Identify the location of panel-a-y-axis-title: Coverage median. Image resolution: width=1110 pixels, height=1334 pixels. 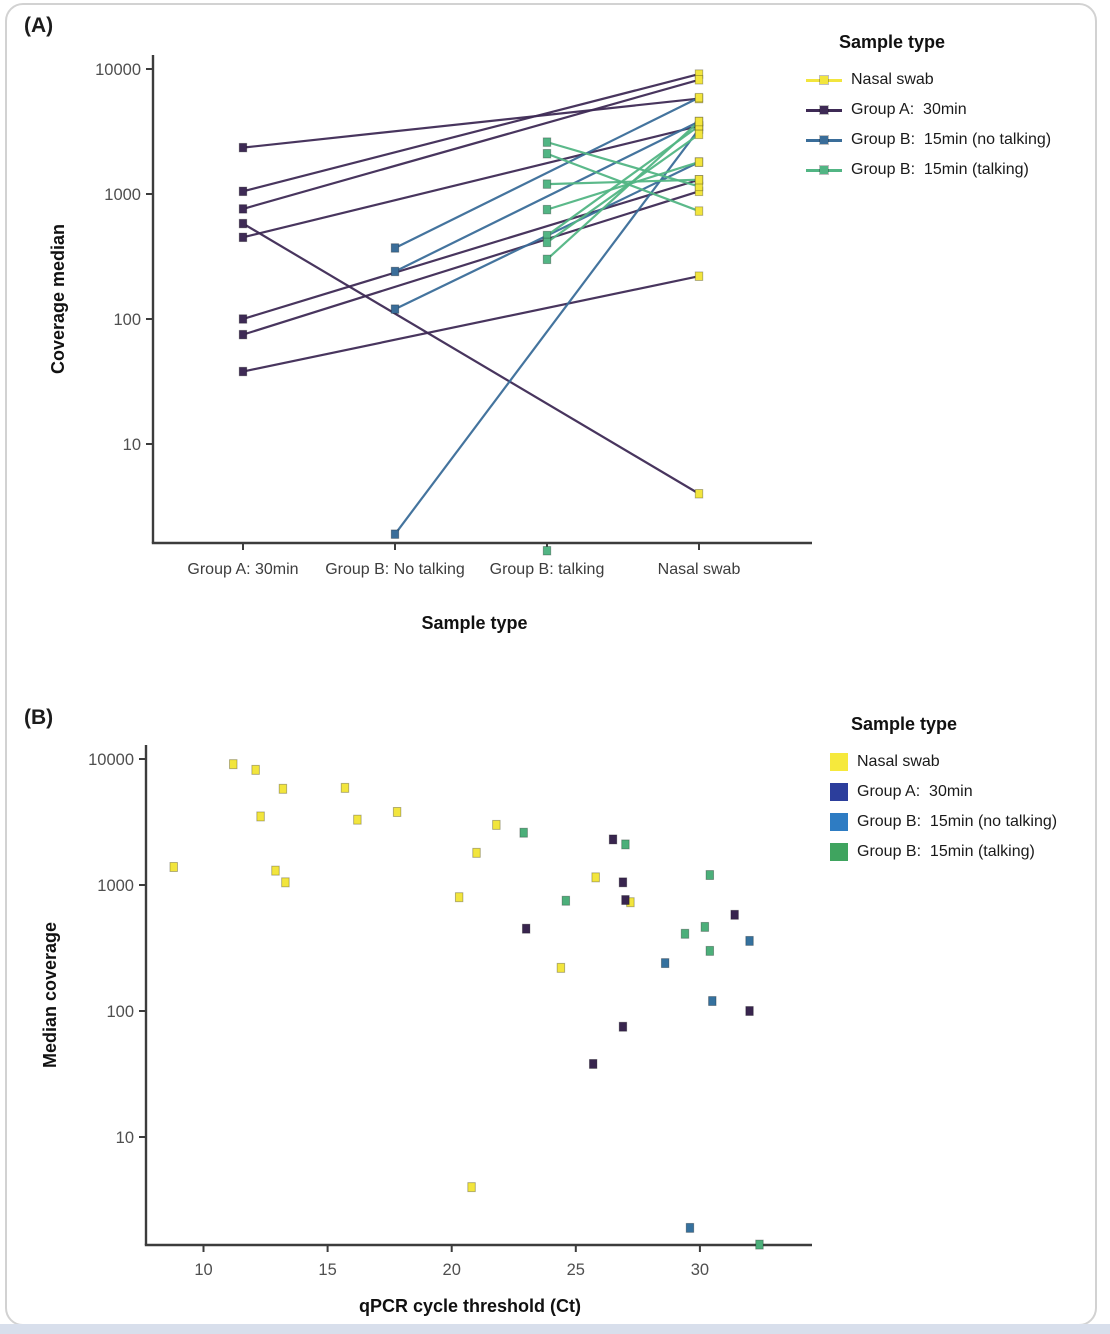
(58, 299).